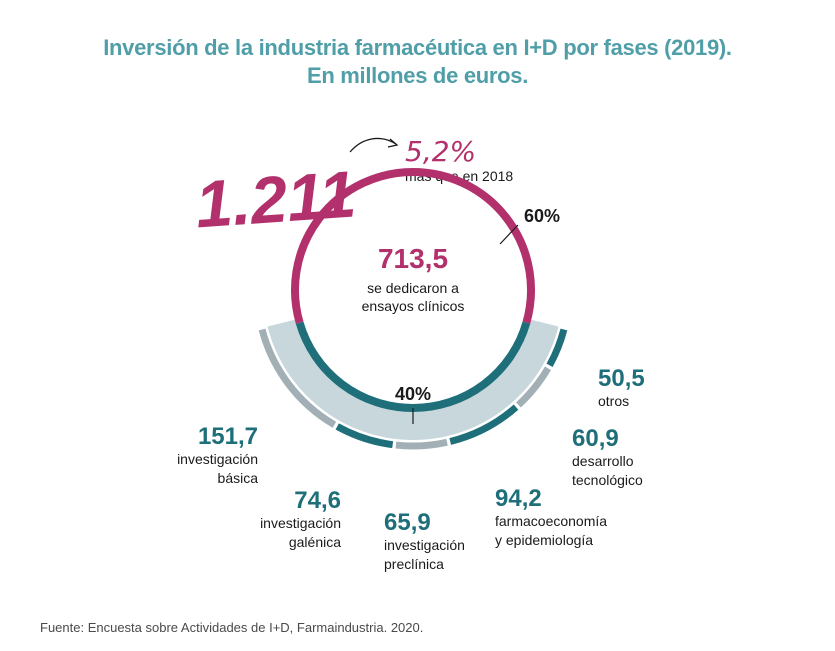 The image size is (835, 651). Describe the element at coordinates (613, 401) in the screenshot. I see `breakdown-label-6-line-1: otros` at that location.